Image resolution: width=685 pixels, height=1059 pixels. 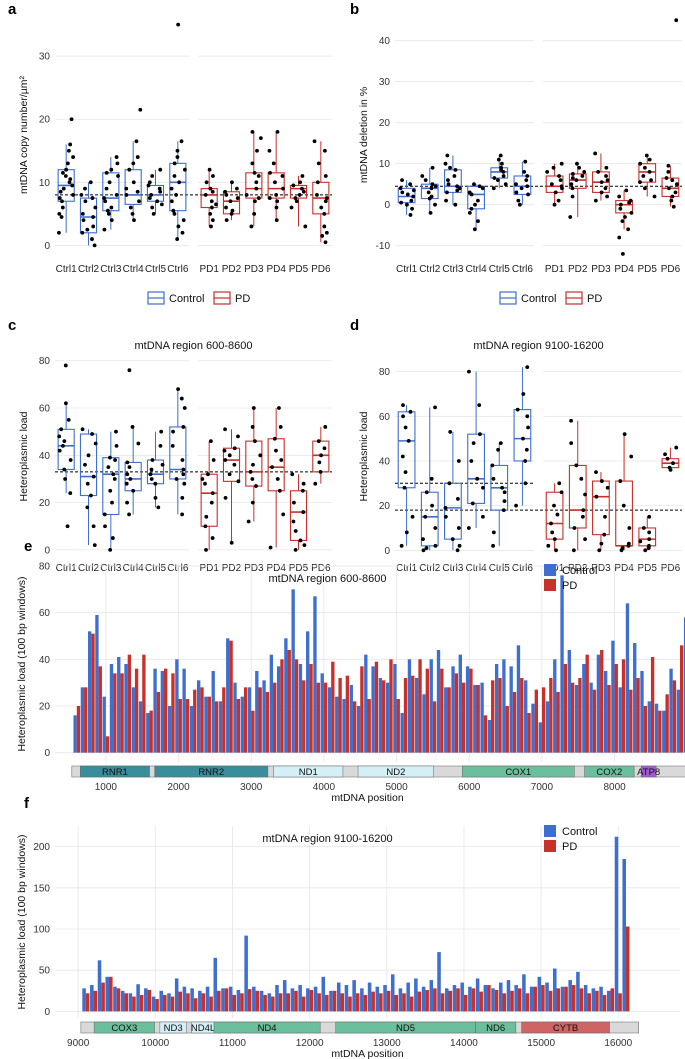 I want to click on gene-label: ND3, so click(x=173, y=1028).